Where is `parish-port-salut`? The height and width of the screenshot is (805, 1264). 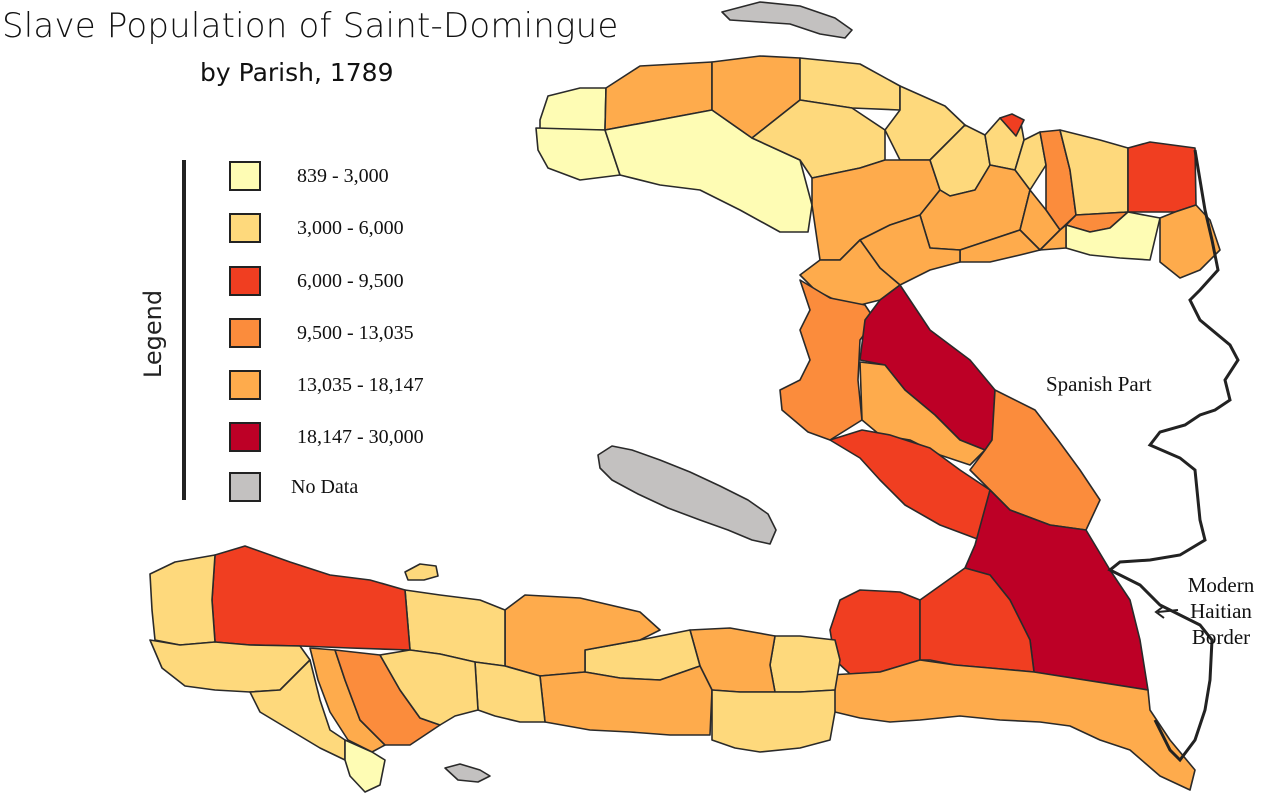 parish-port-salut is located at coordinates (365, 766).